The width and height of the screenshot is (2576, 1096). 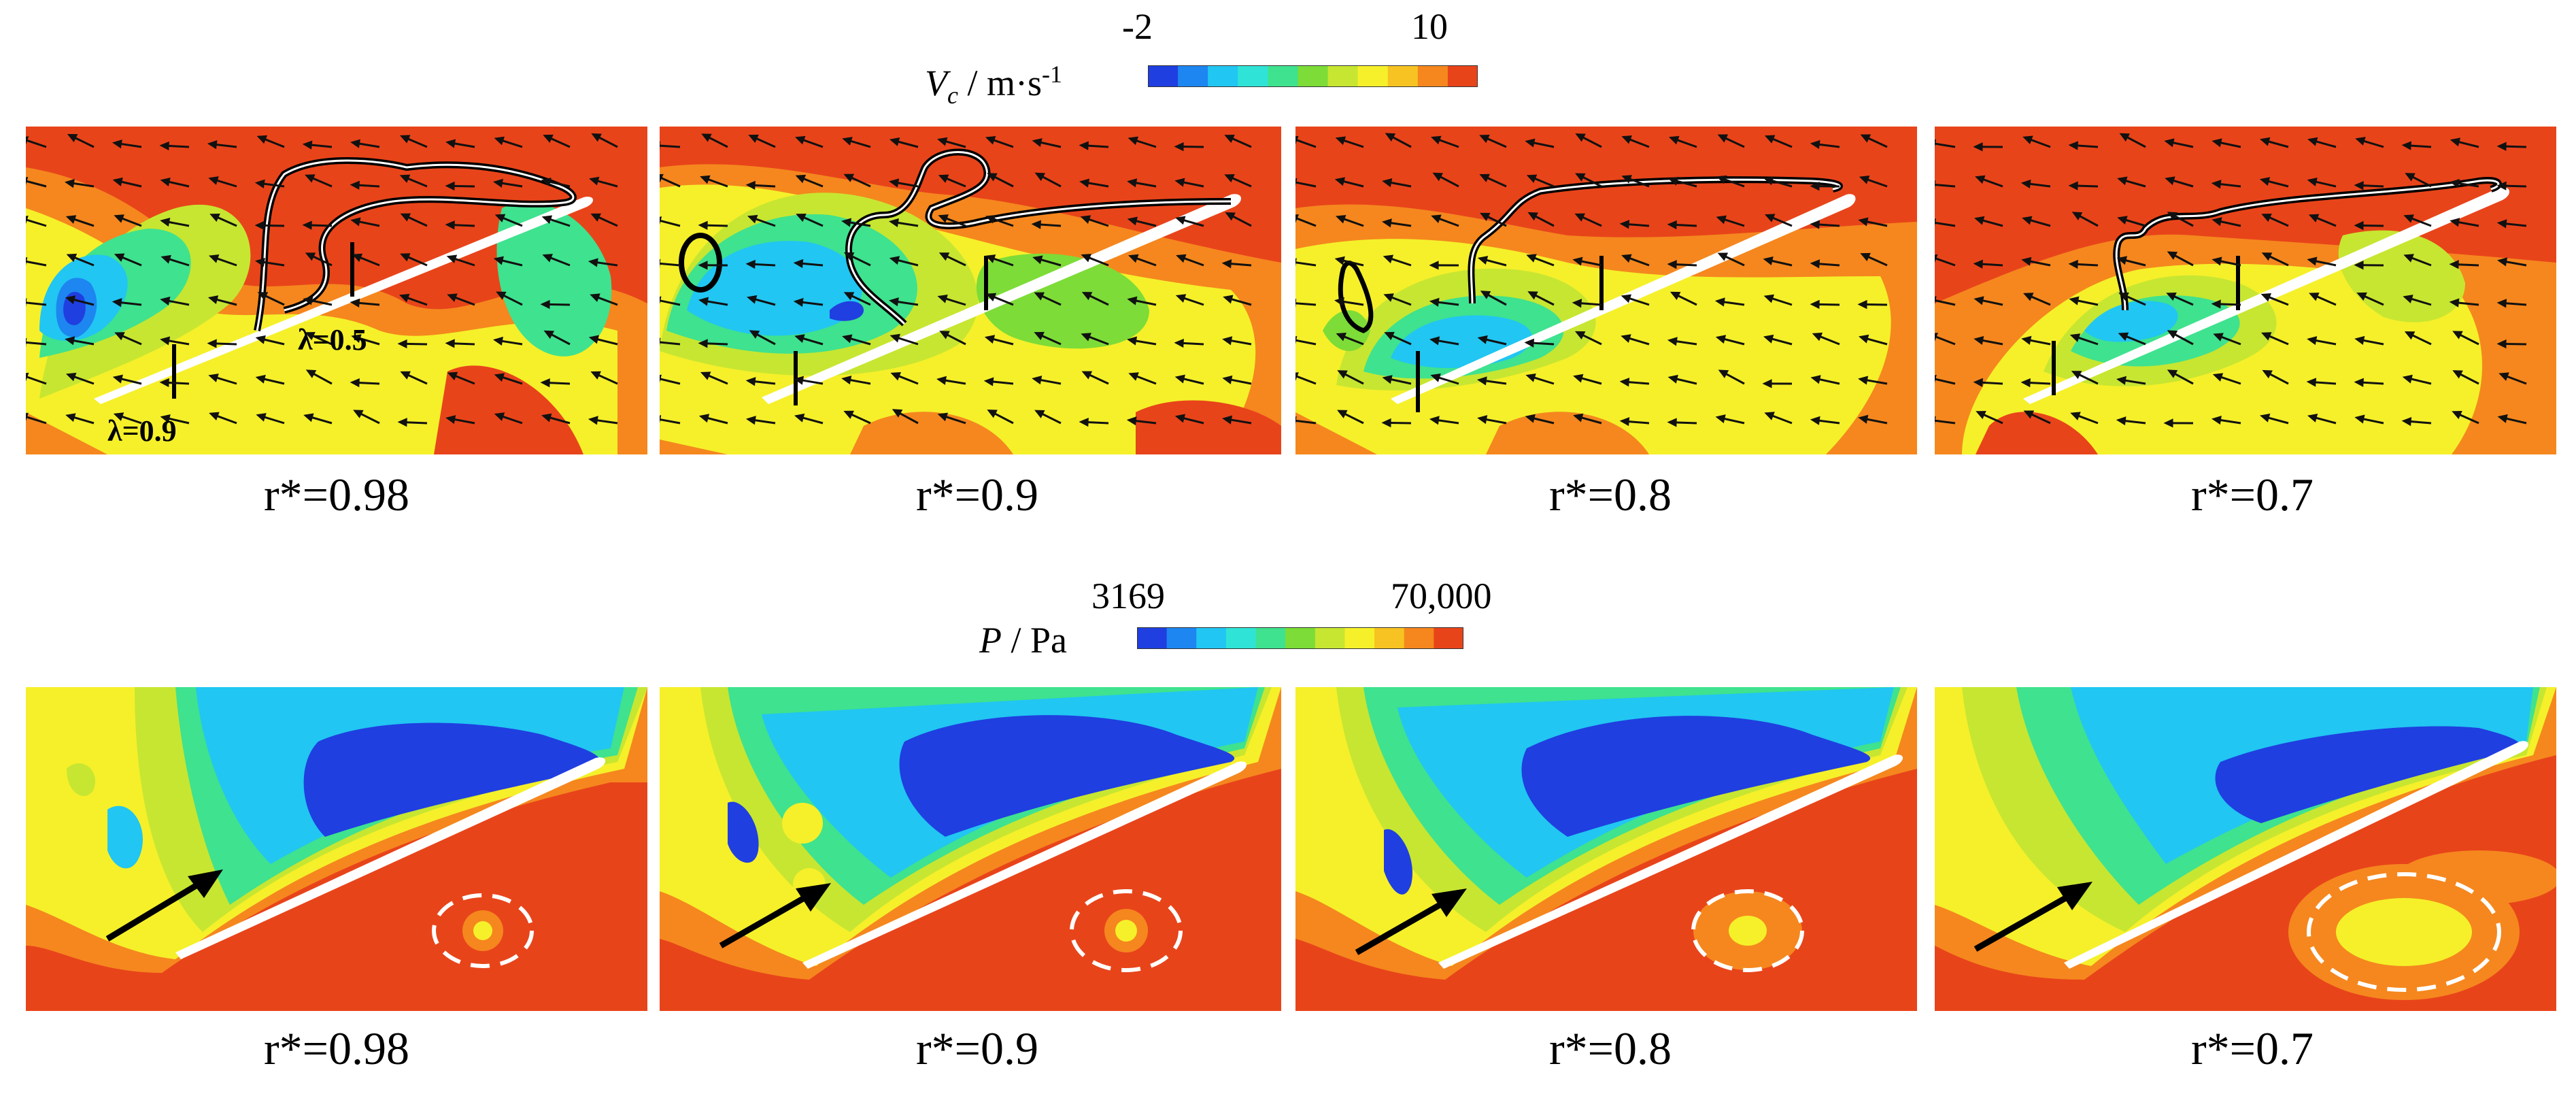 I want to click on velocity-colorbar, so click(x=1313, y=76).